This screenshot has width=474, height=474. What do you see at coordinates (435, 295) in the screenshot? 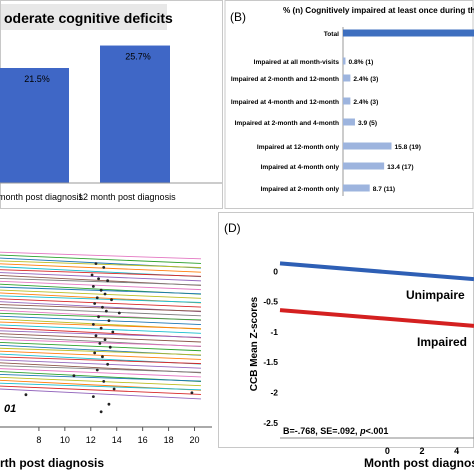
I see `panel-d-series-label: Unimpaire` at bounding box center [435, 295].